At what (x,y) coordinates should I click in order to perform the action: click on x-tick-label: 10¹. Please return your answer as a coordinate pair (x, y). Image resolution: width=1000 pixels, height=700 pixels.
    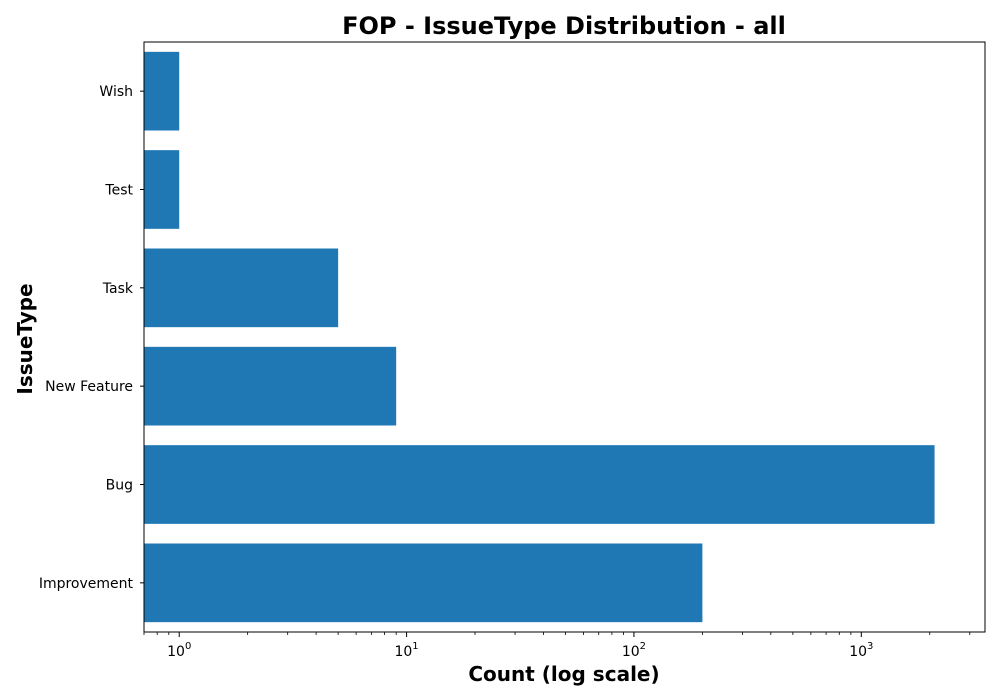
    Looking at the image, I should click on (406, 650).